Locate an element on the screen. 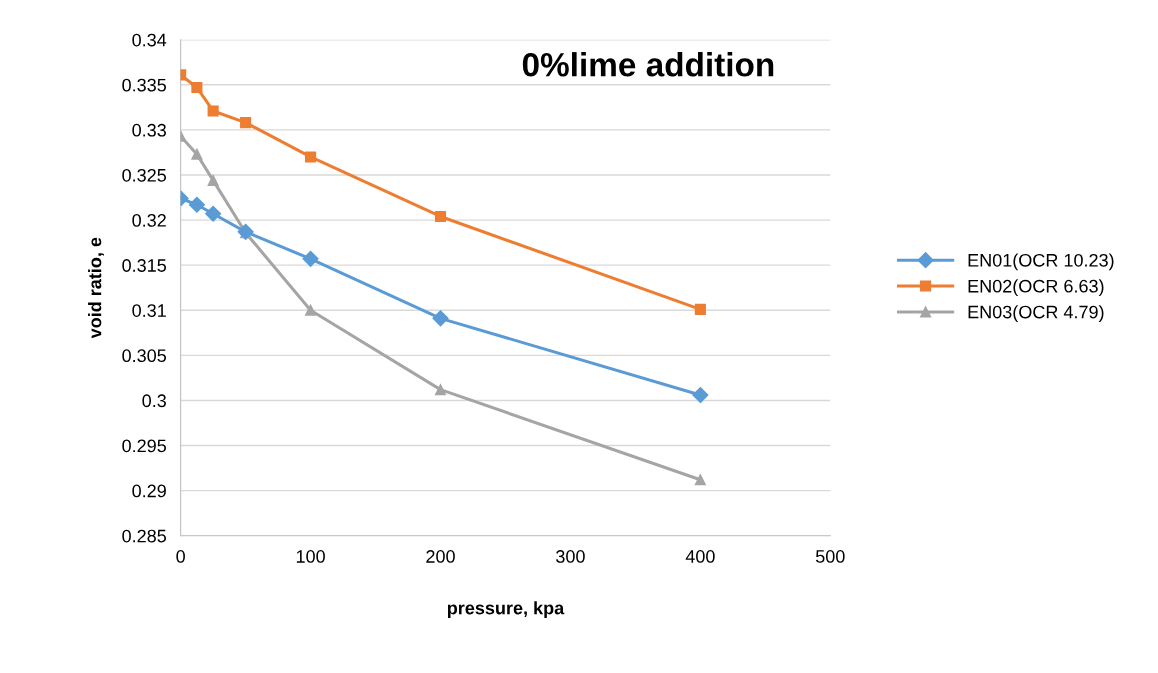 This screenshot has height=673, width=1158. x-tick-label: 200 is located at coordinates (440, 556).